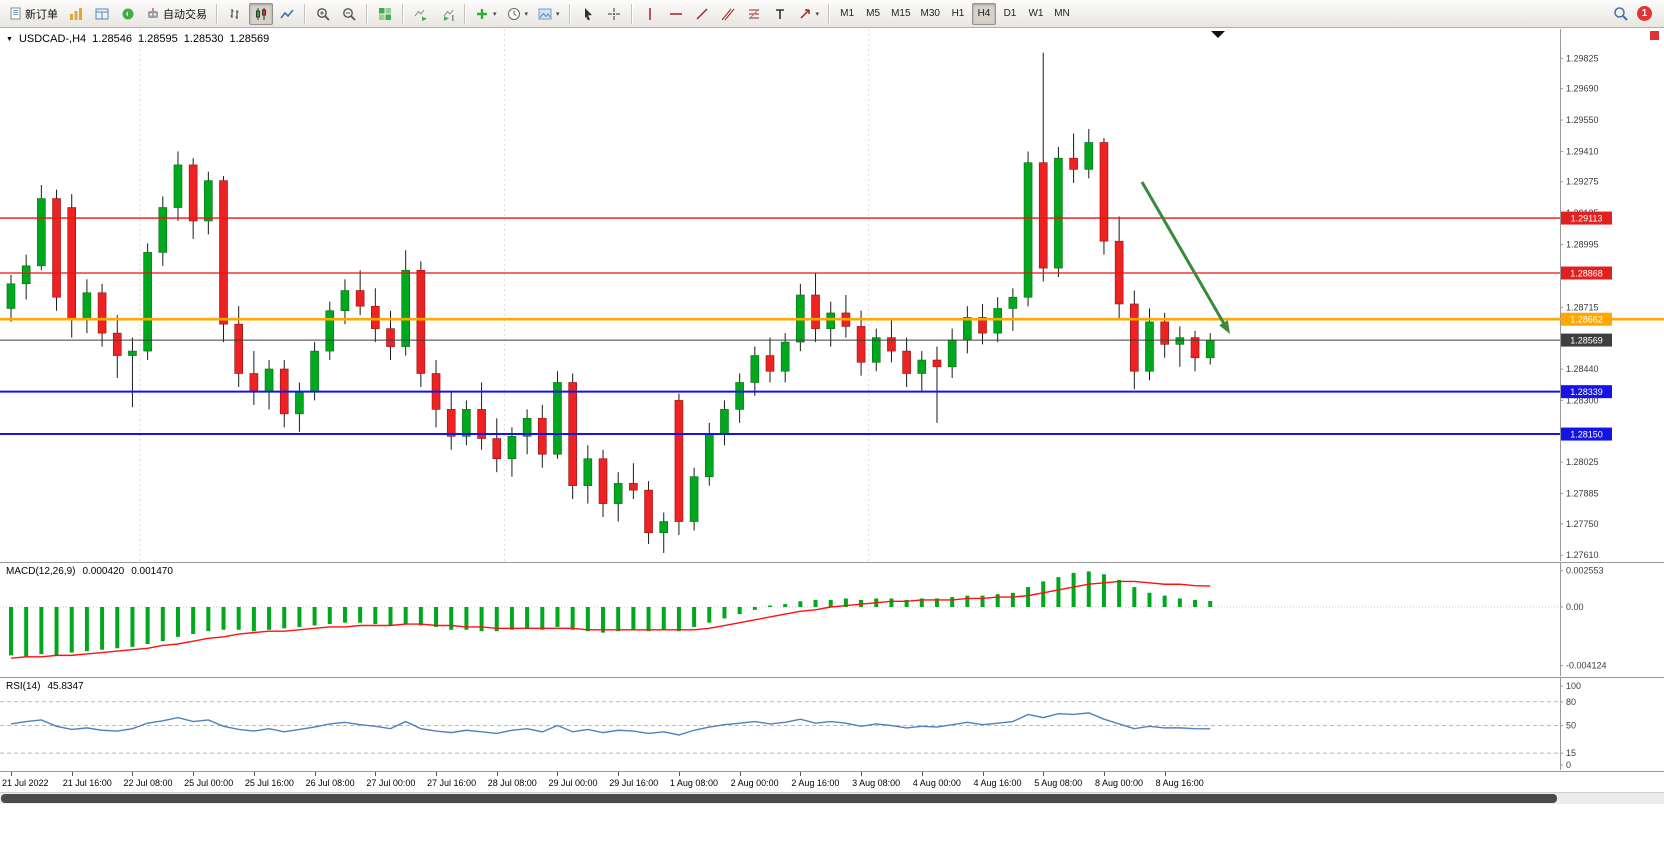 This screenshot has height=847, width=1664. What do you see at coordinates (349, 14) in the screenshot?
I see `zoom-out-button` at bounding box center [349, 14].